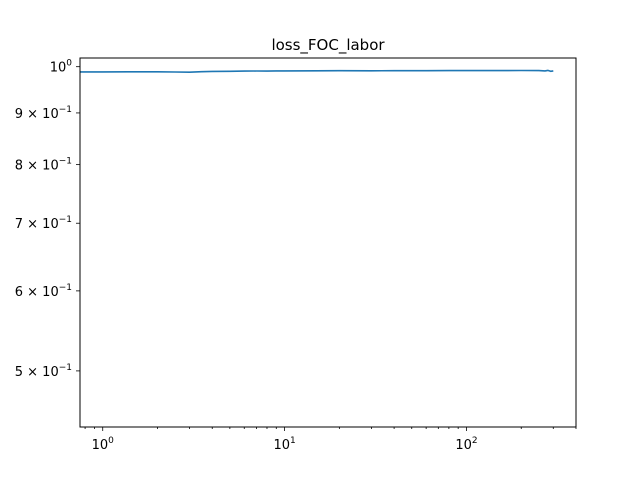 This screenshot has width=640, height=480. I want to click on x-tick-label: 10², so click(466, 444).